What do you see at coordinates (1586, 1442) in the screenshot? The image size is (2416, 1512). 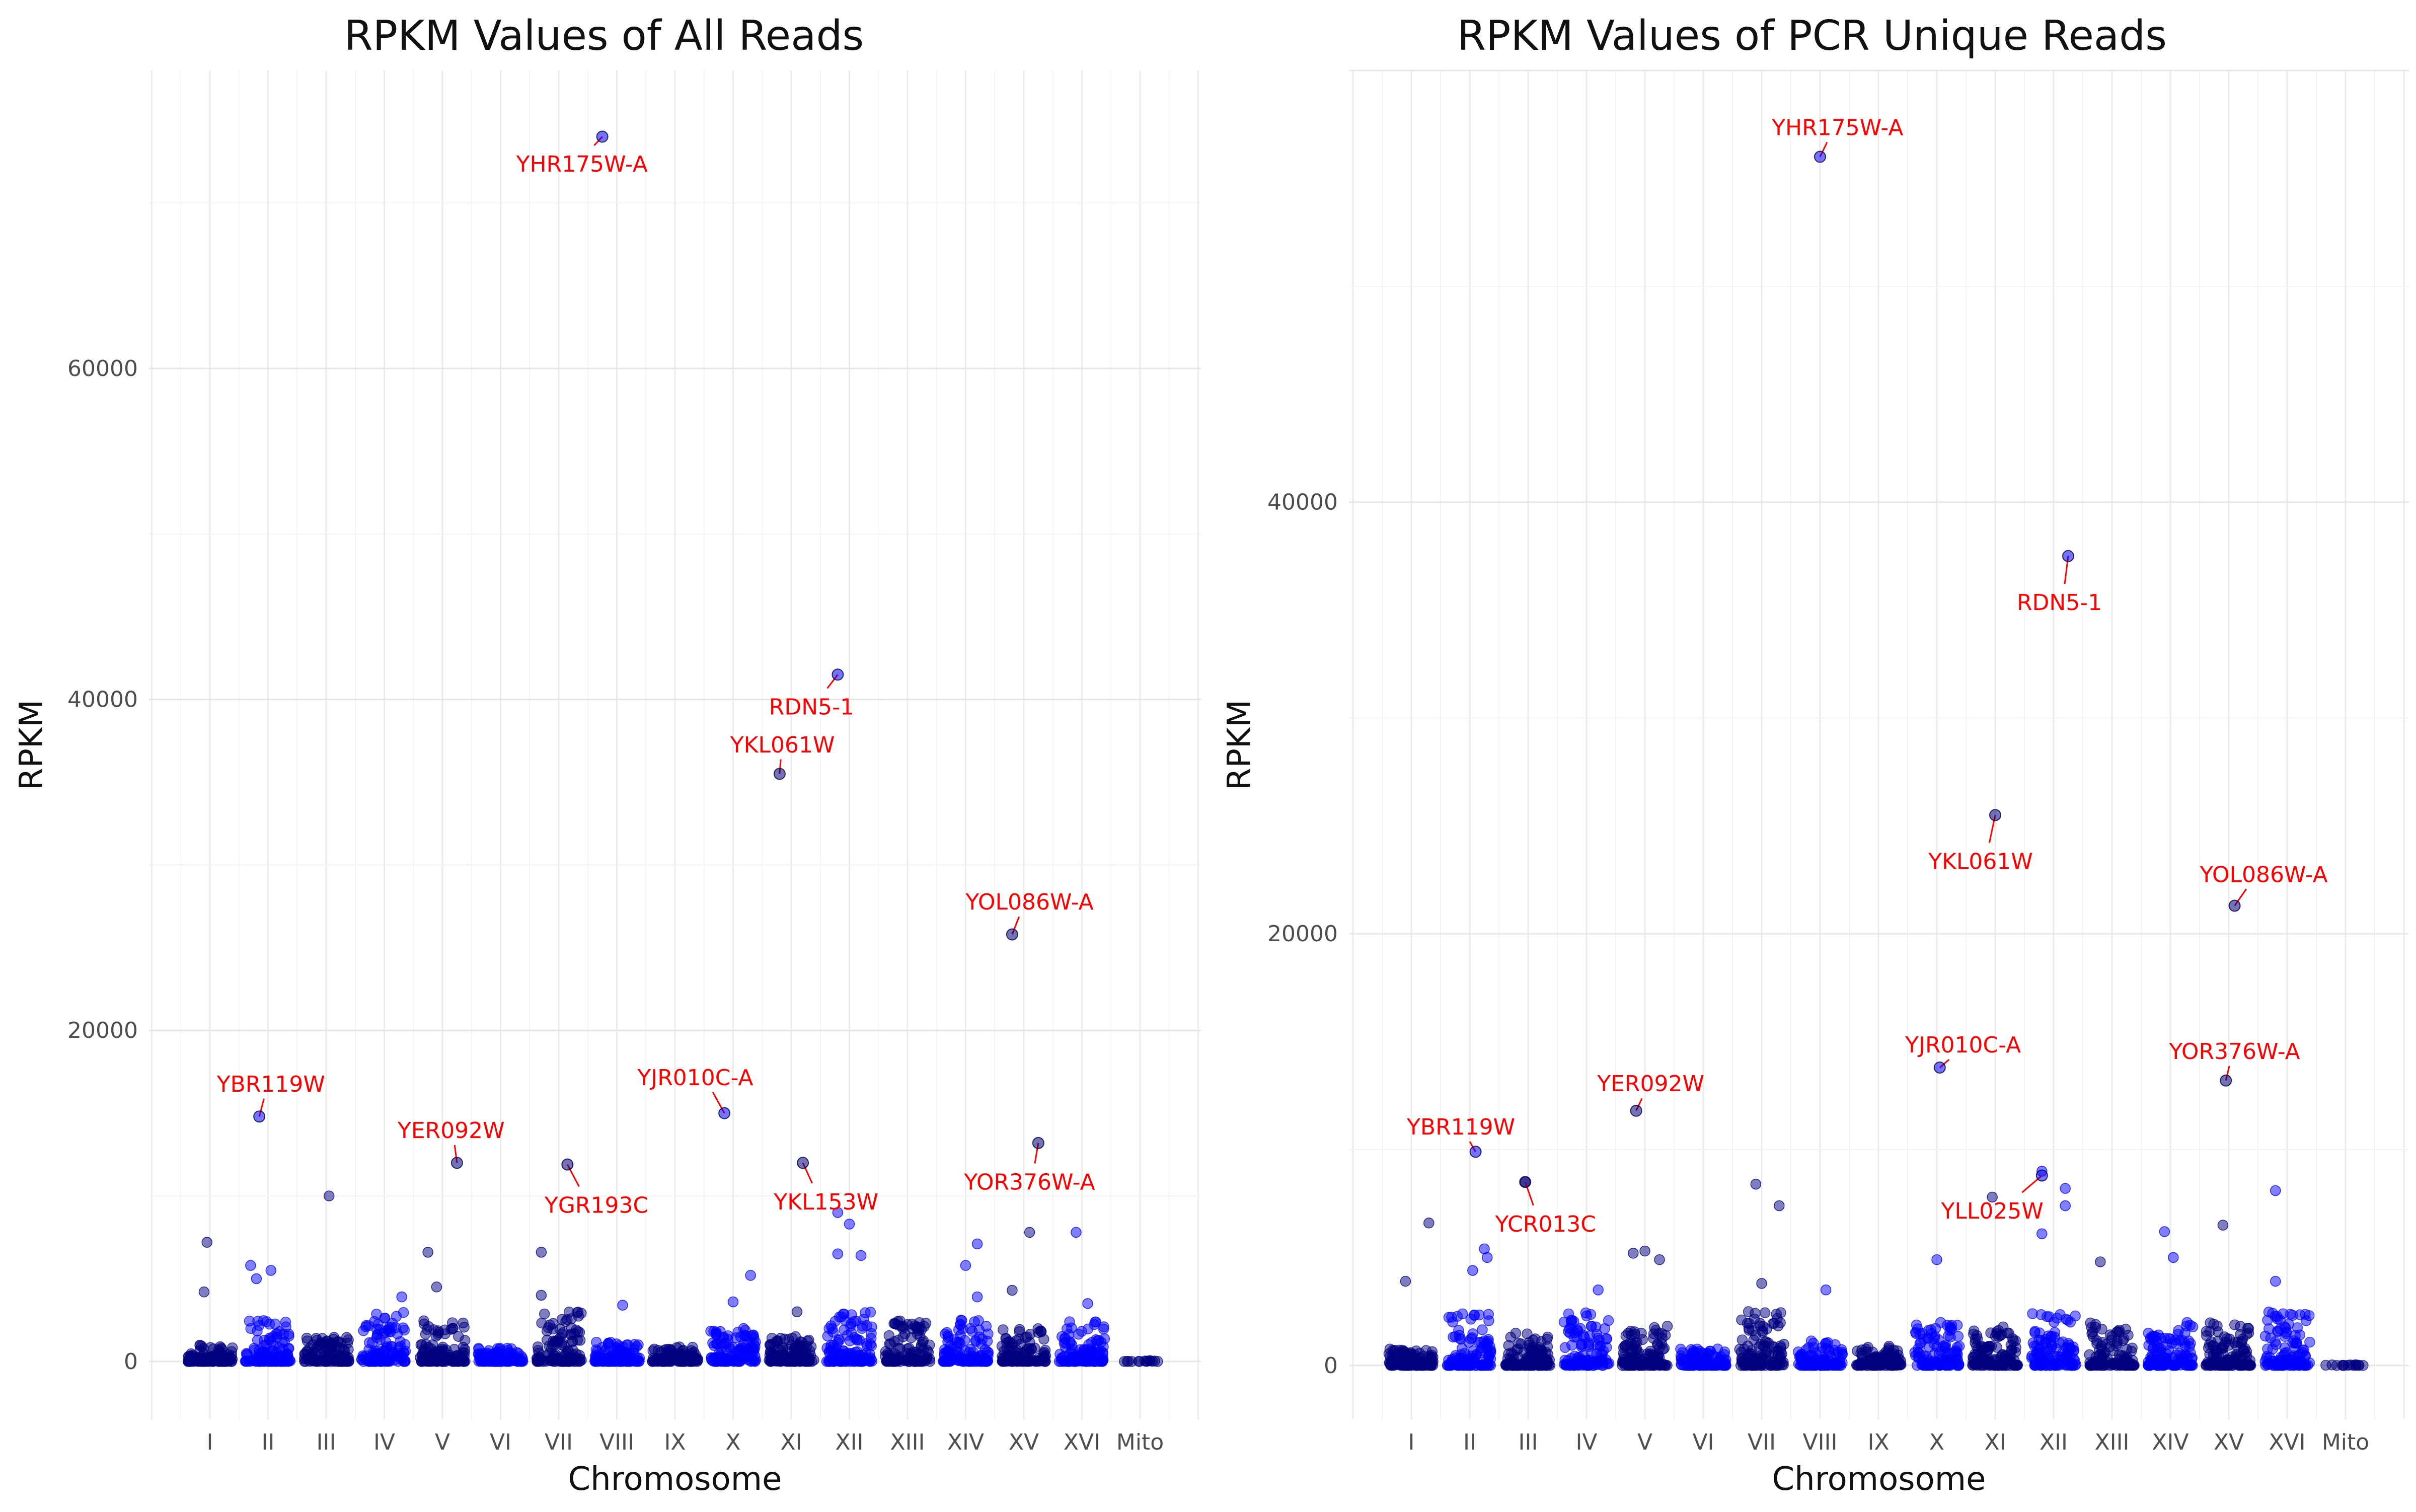 I see `x-tick-label: IV` at bounding box center [1586, 1442].